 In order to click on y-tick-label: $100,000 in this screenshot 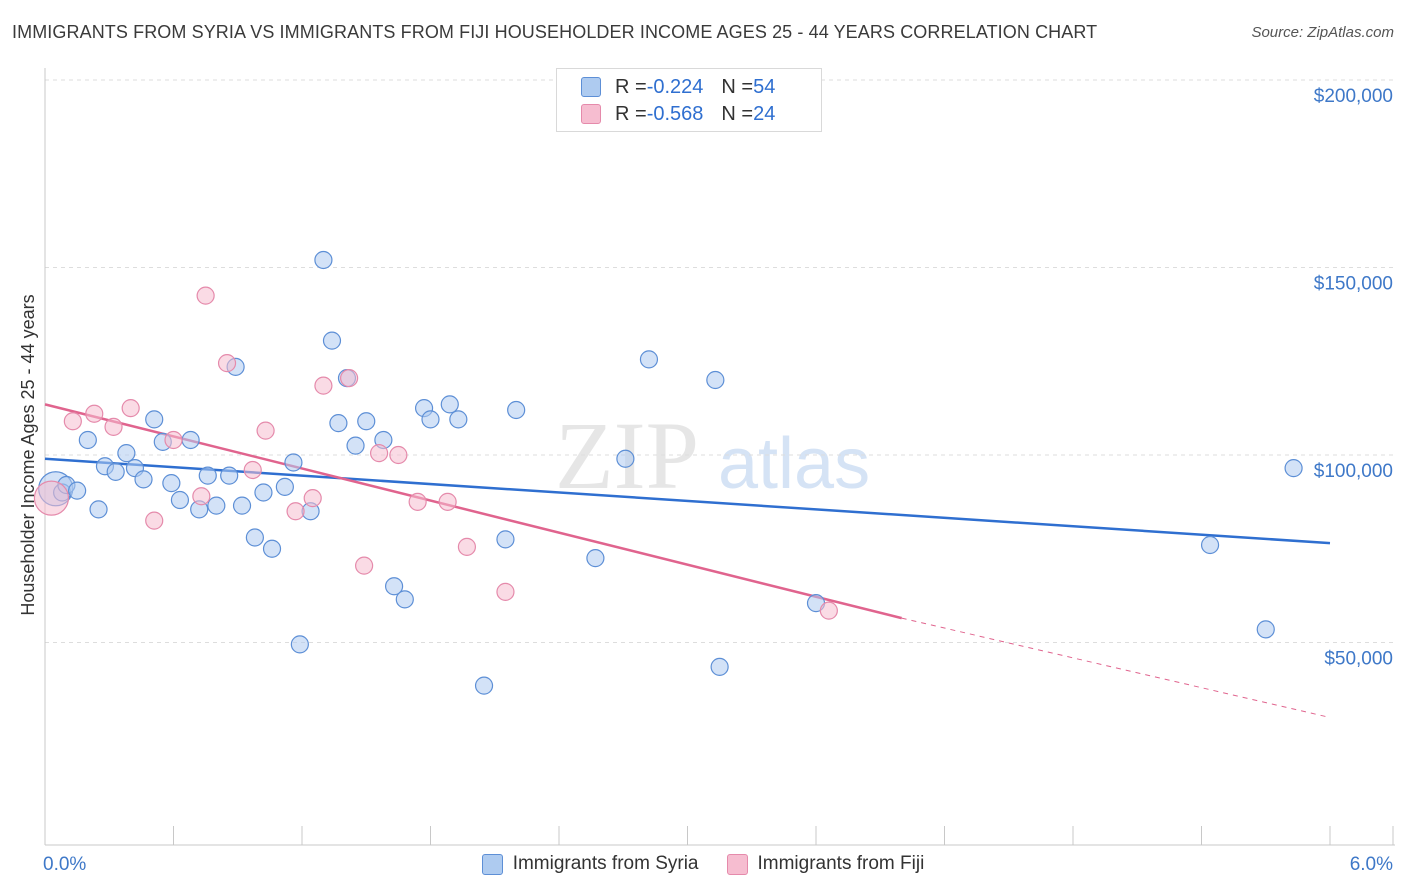, I will do `click(1353, 471)`.